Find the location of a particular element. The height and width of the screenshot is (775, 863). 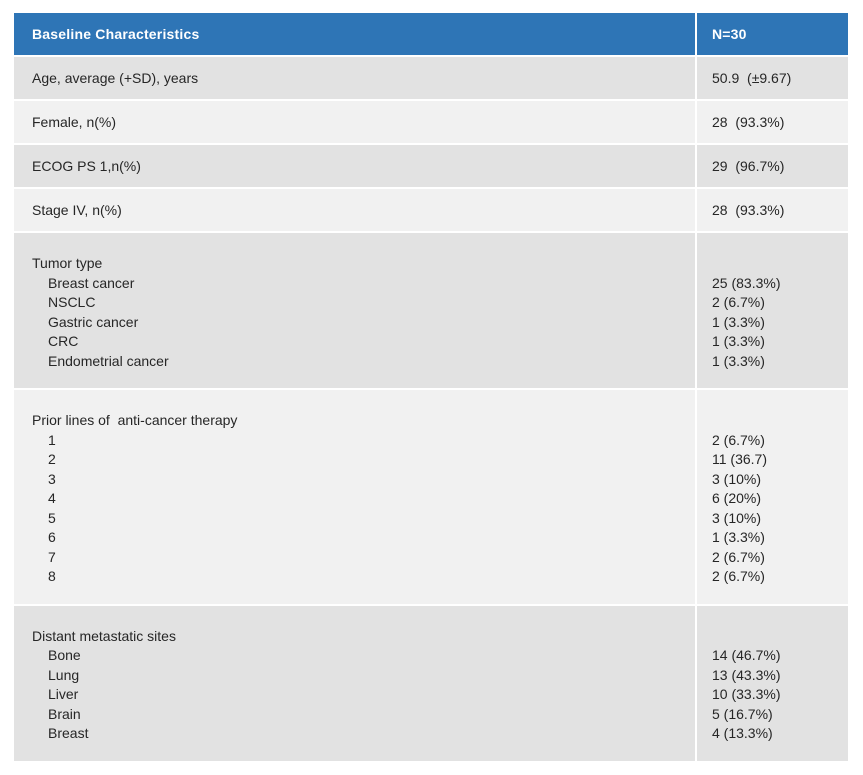

row-label-cell: Age, average (+SD), years is located at coordinates (354, 78).